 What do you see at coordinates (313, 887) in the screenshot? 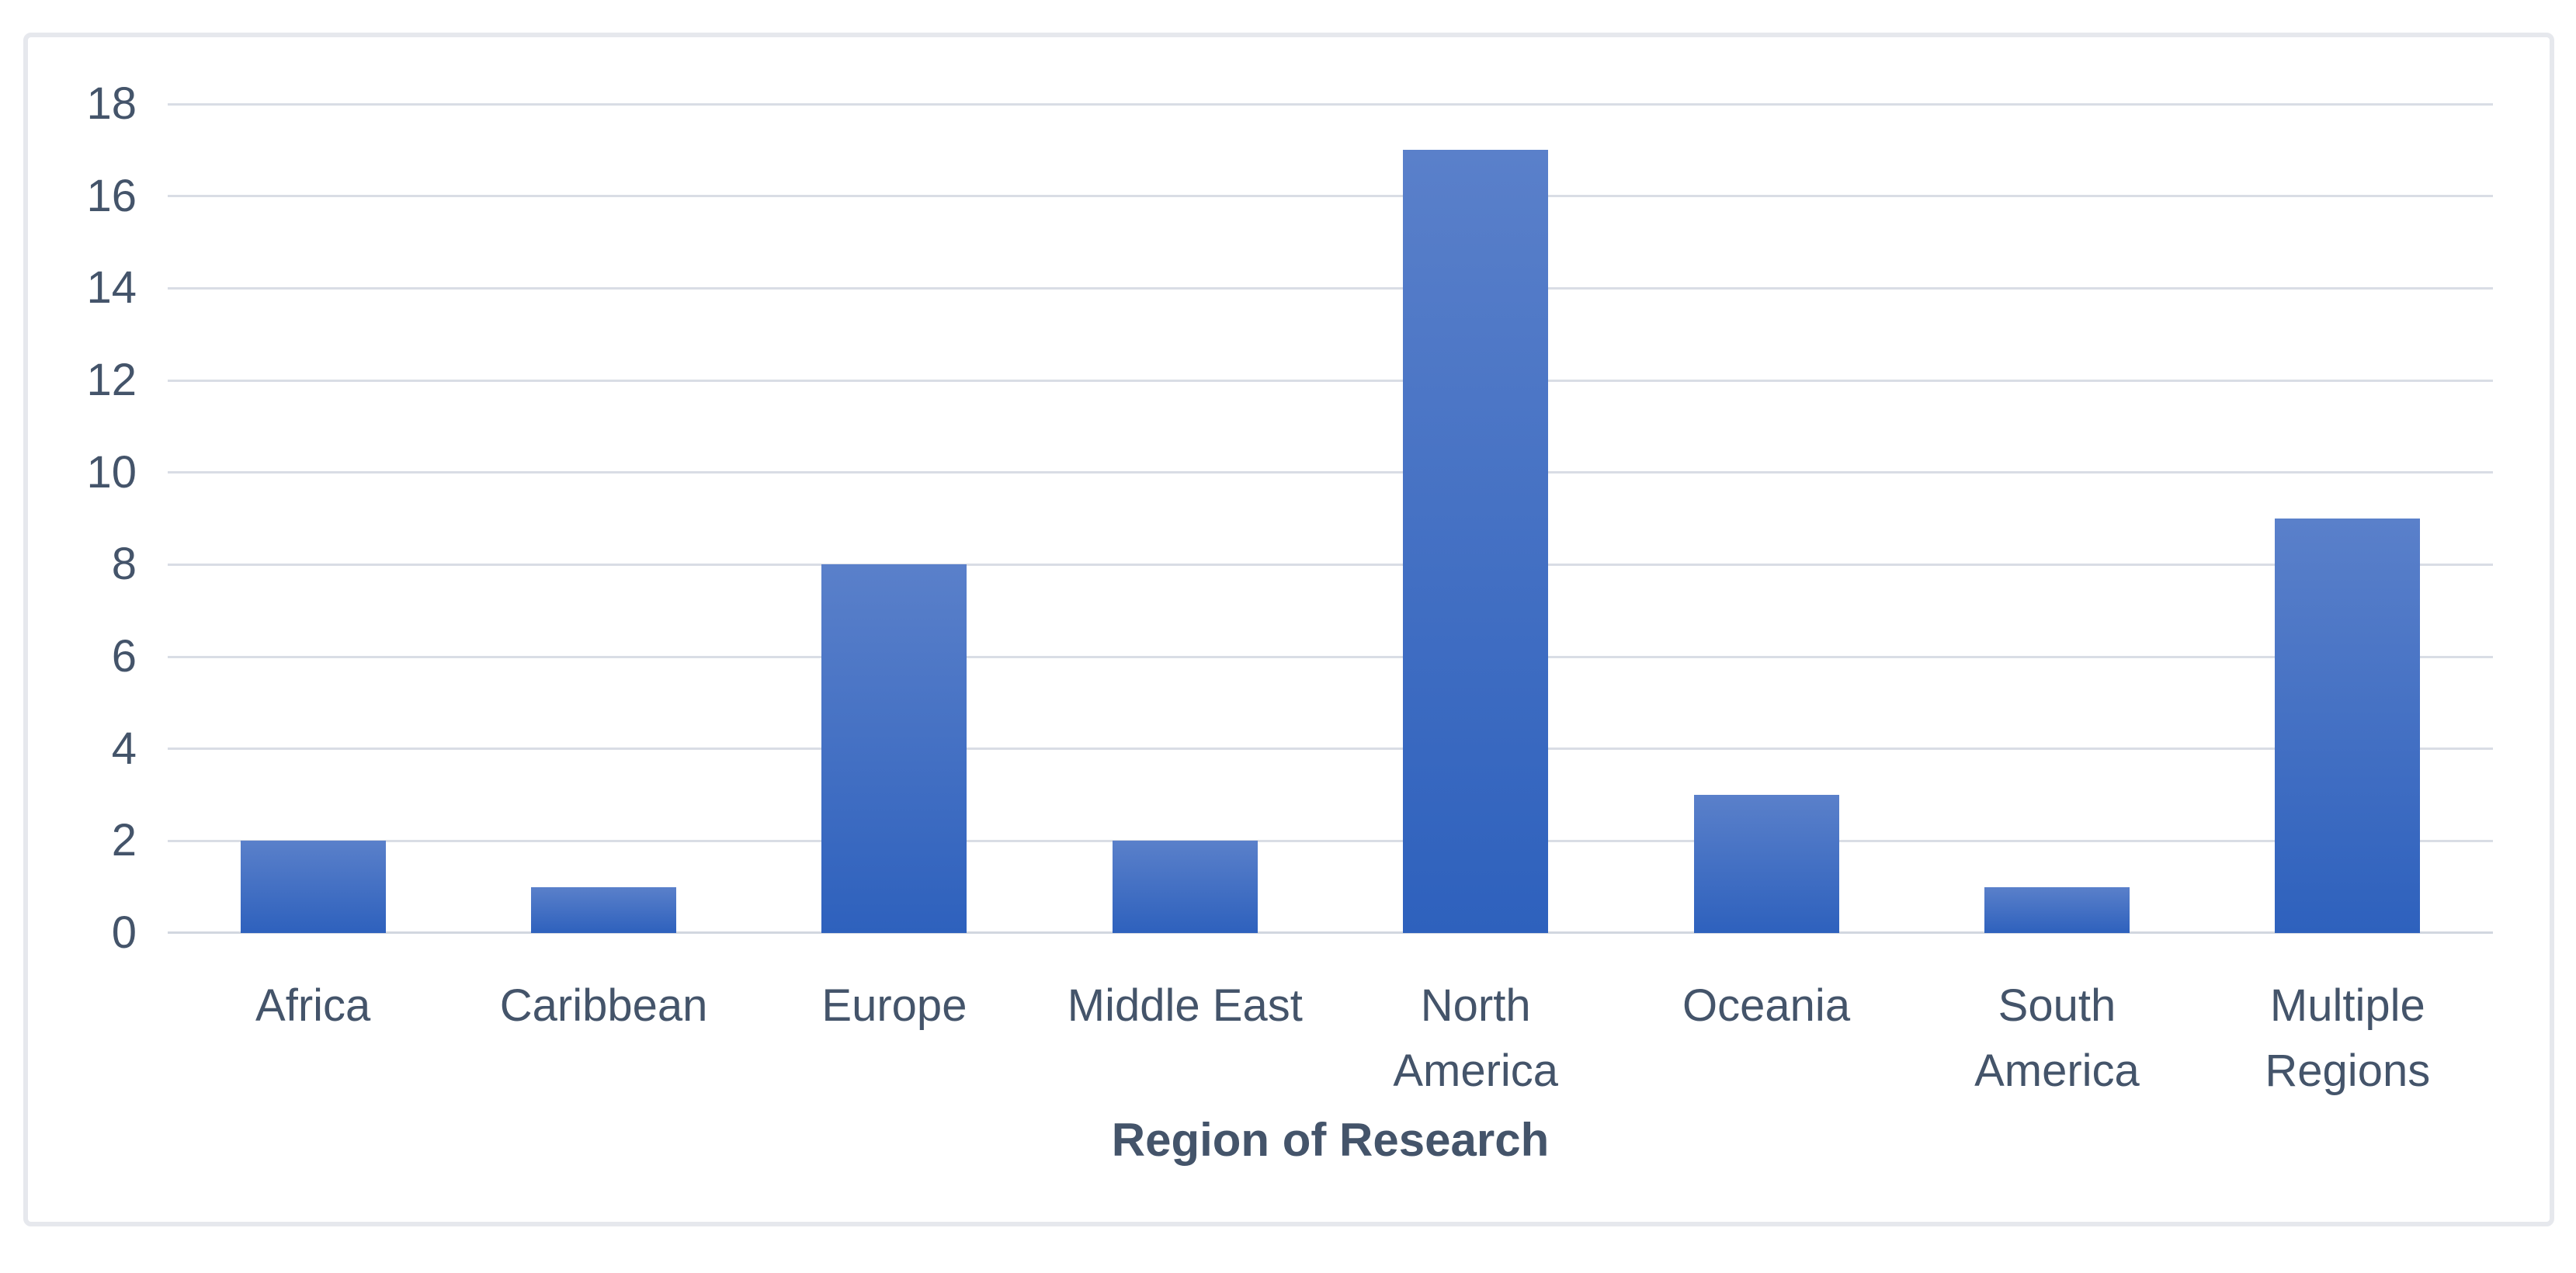
I see `bar-africa` at bounding box center [313, 887].